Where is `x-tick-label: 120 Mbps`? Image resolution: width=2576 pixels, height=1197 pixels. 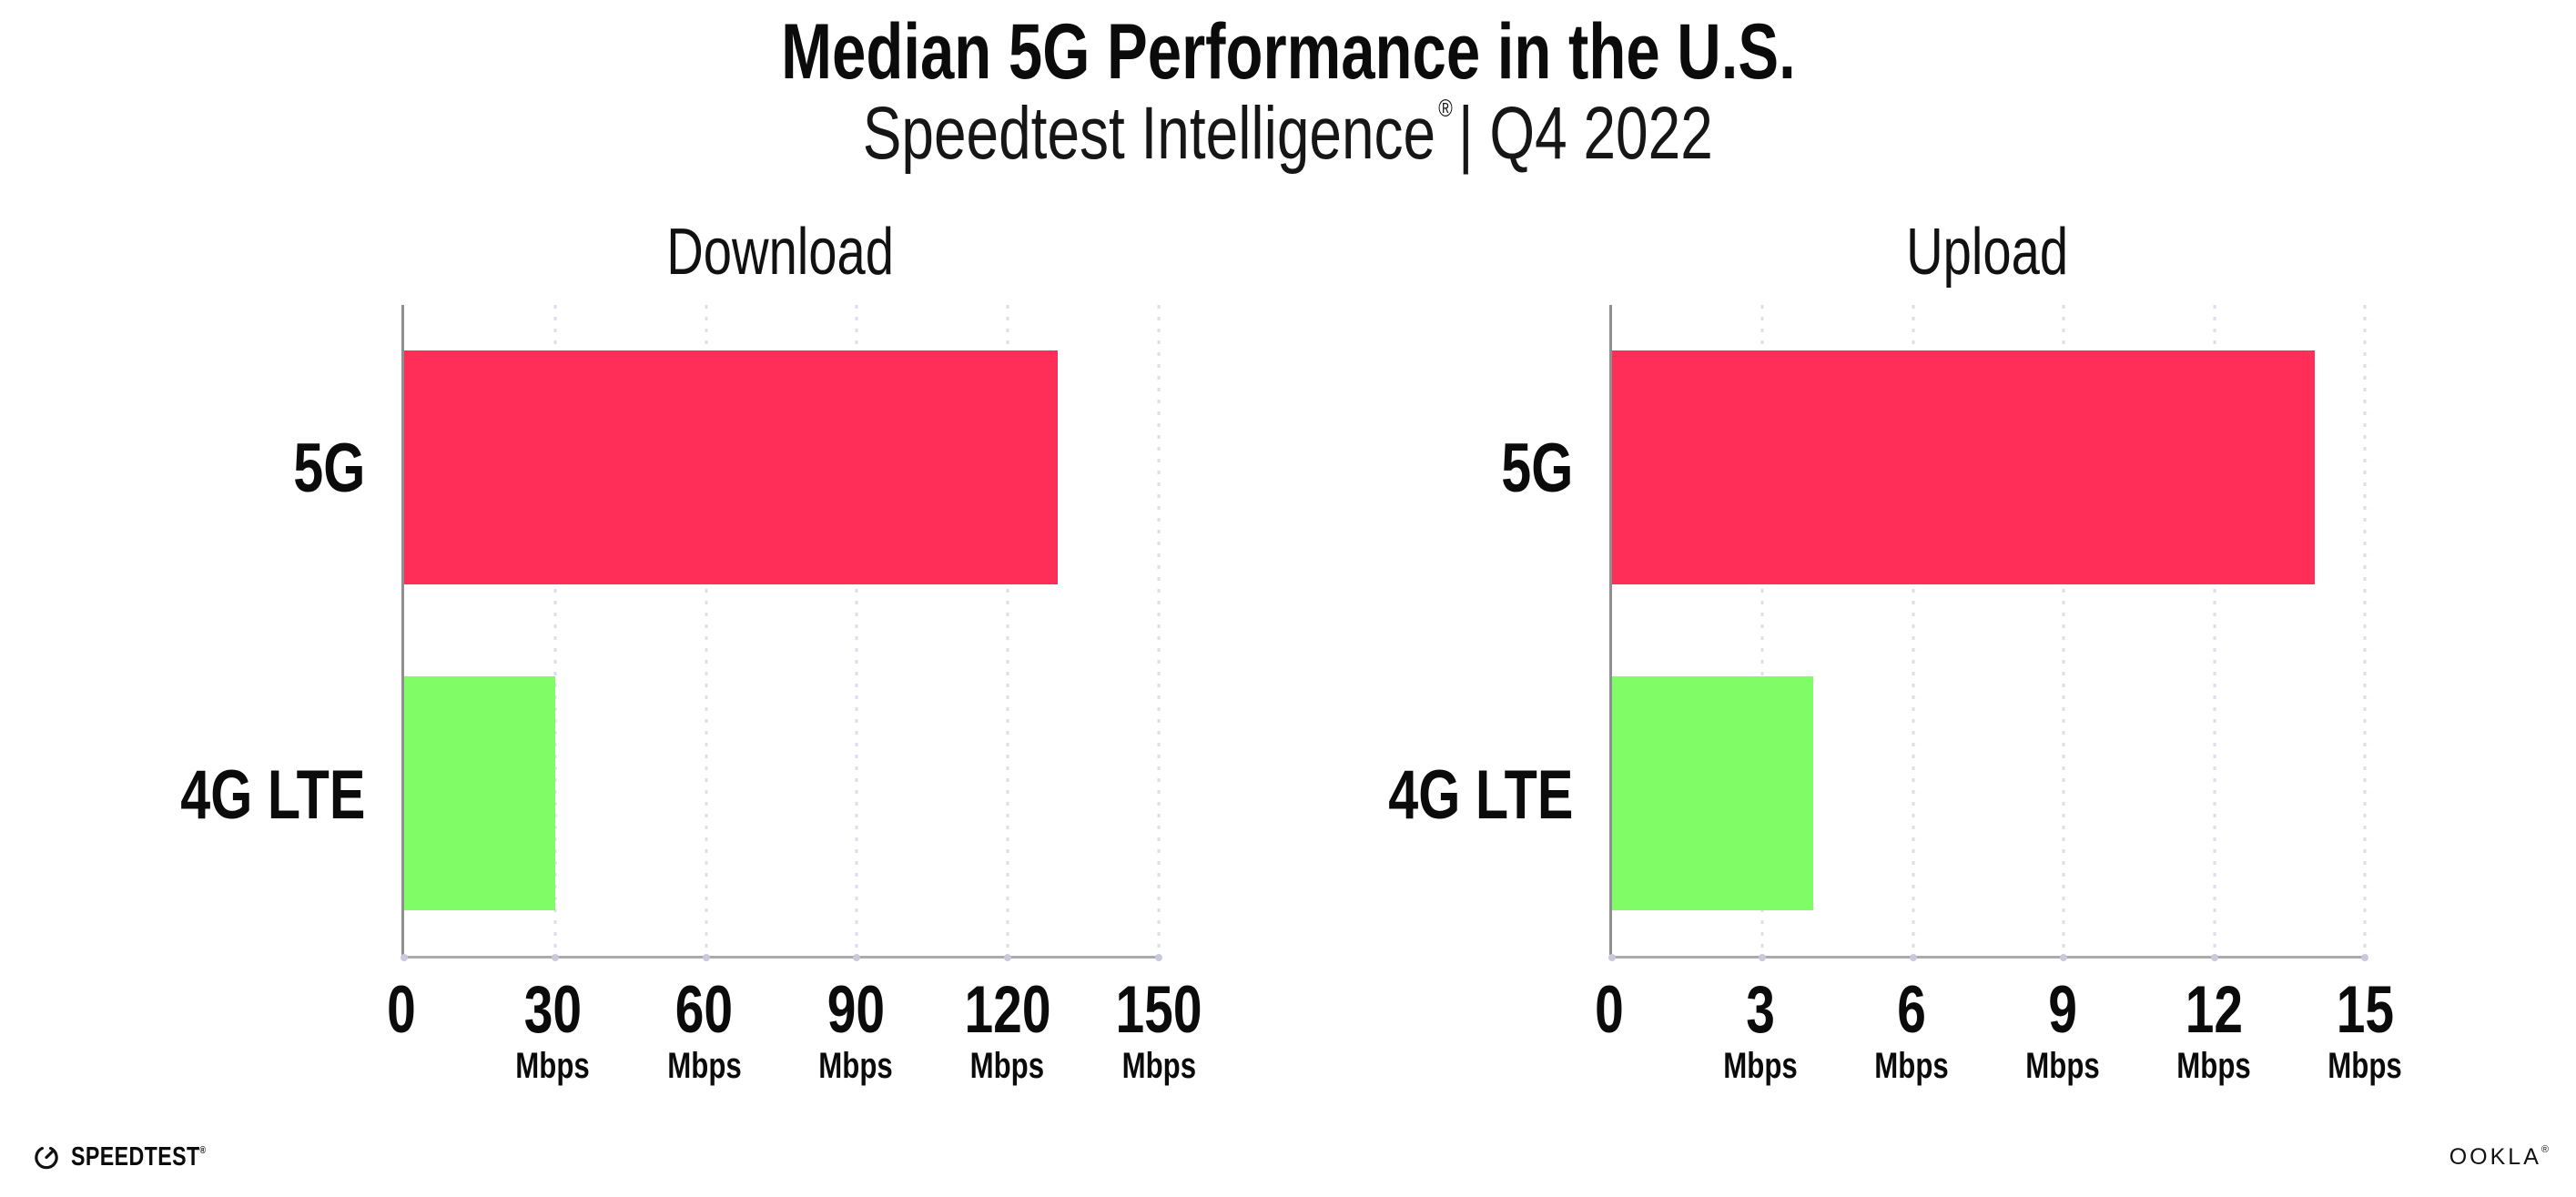
x-tick-label: 120 Mbps is located at coordinates (1007, 1030).